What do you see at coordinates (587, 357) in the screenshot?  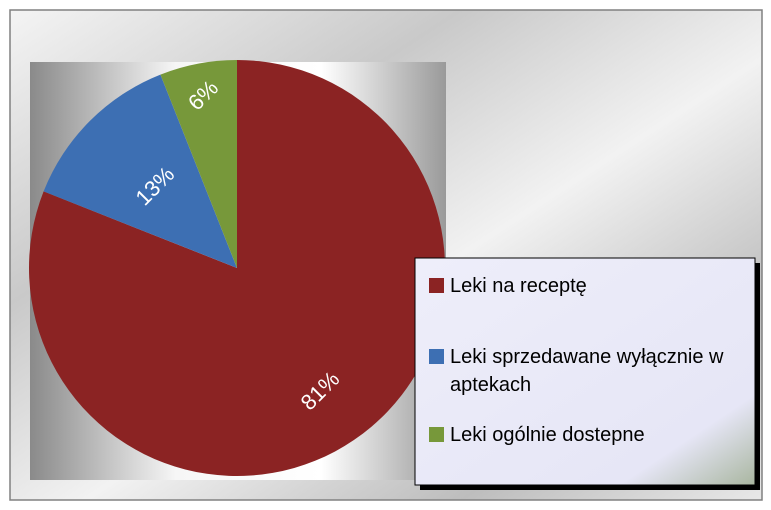 I see `legend-line: Leki sprzedawane wyłącznie w` at bounding box center [587, 357].